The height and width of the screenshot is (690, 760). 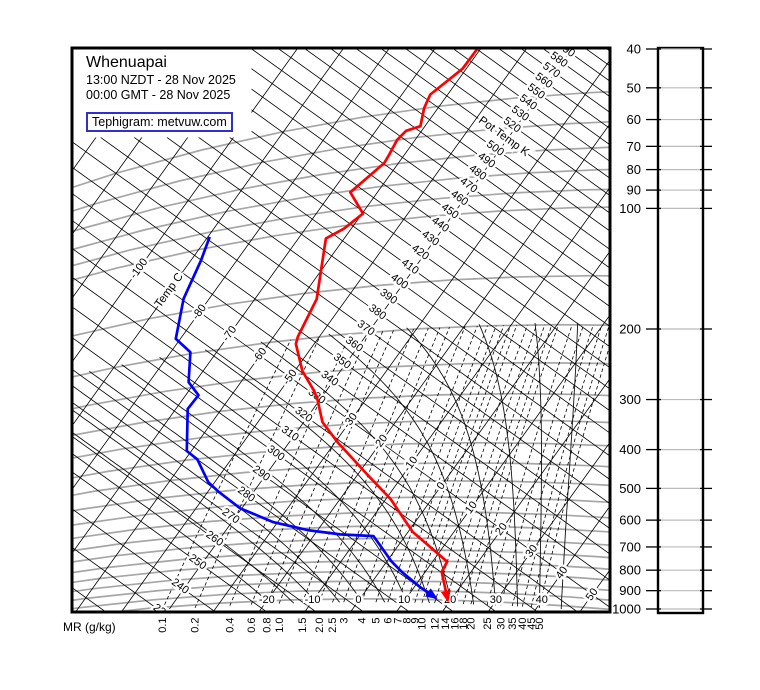 What do you see at coordinates (333, 625) in the screenshot?
I see `mr-tick-label: 2.5` at bounding box center [333, 625].